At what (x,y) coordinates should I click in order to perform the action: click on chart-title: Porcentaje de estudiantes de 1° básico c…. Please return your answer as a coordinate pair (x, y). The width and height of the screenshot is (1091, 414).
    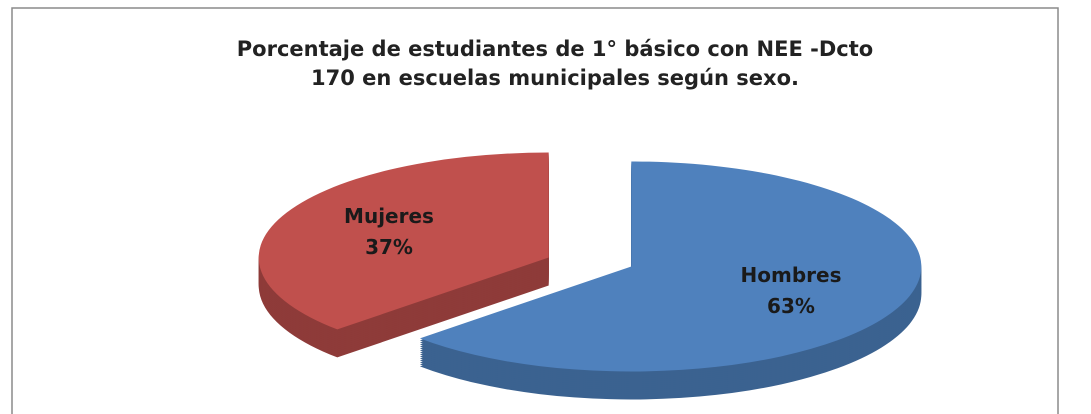
    Looking at the image, I should click on (555, 49).